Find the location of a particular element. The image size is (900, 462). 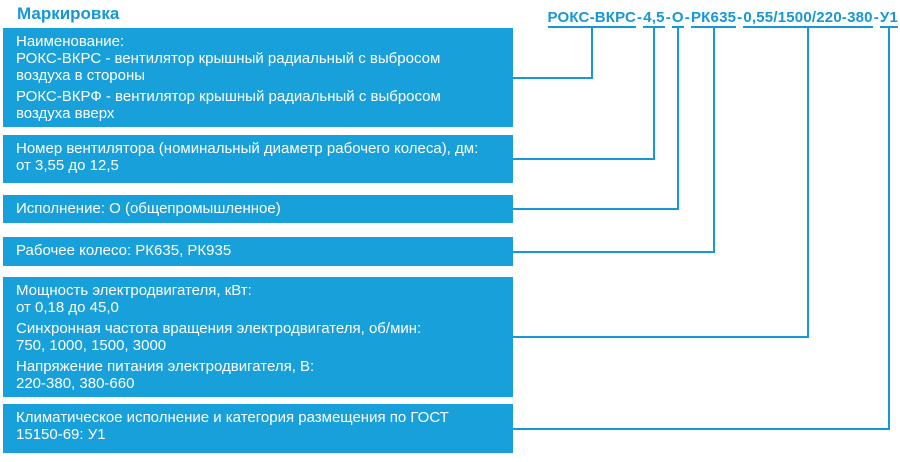

connector-motor-vertical is located at coordinates (808, 183).